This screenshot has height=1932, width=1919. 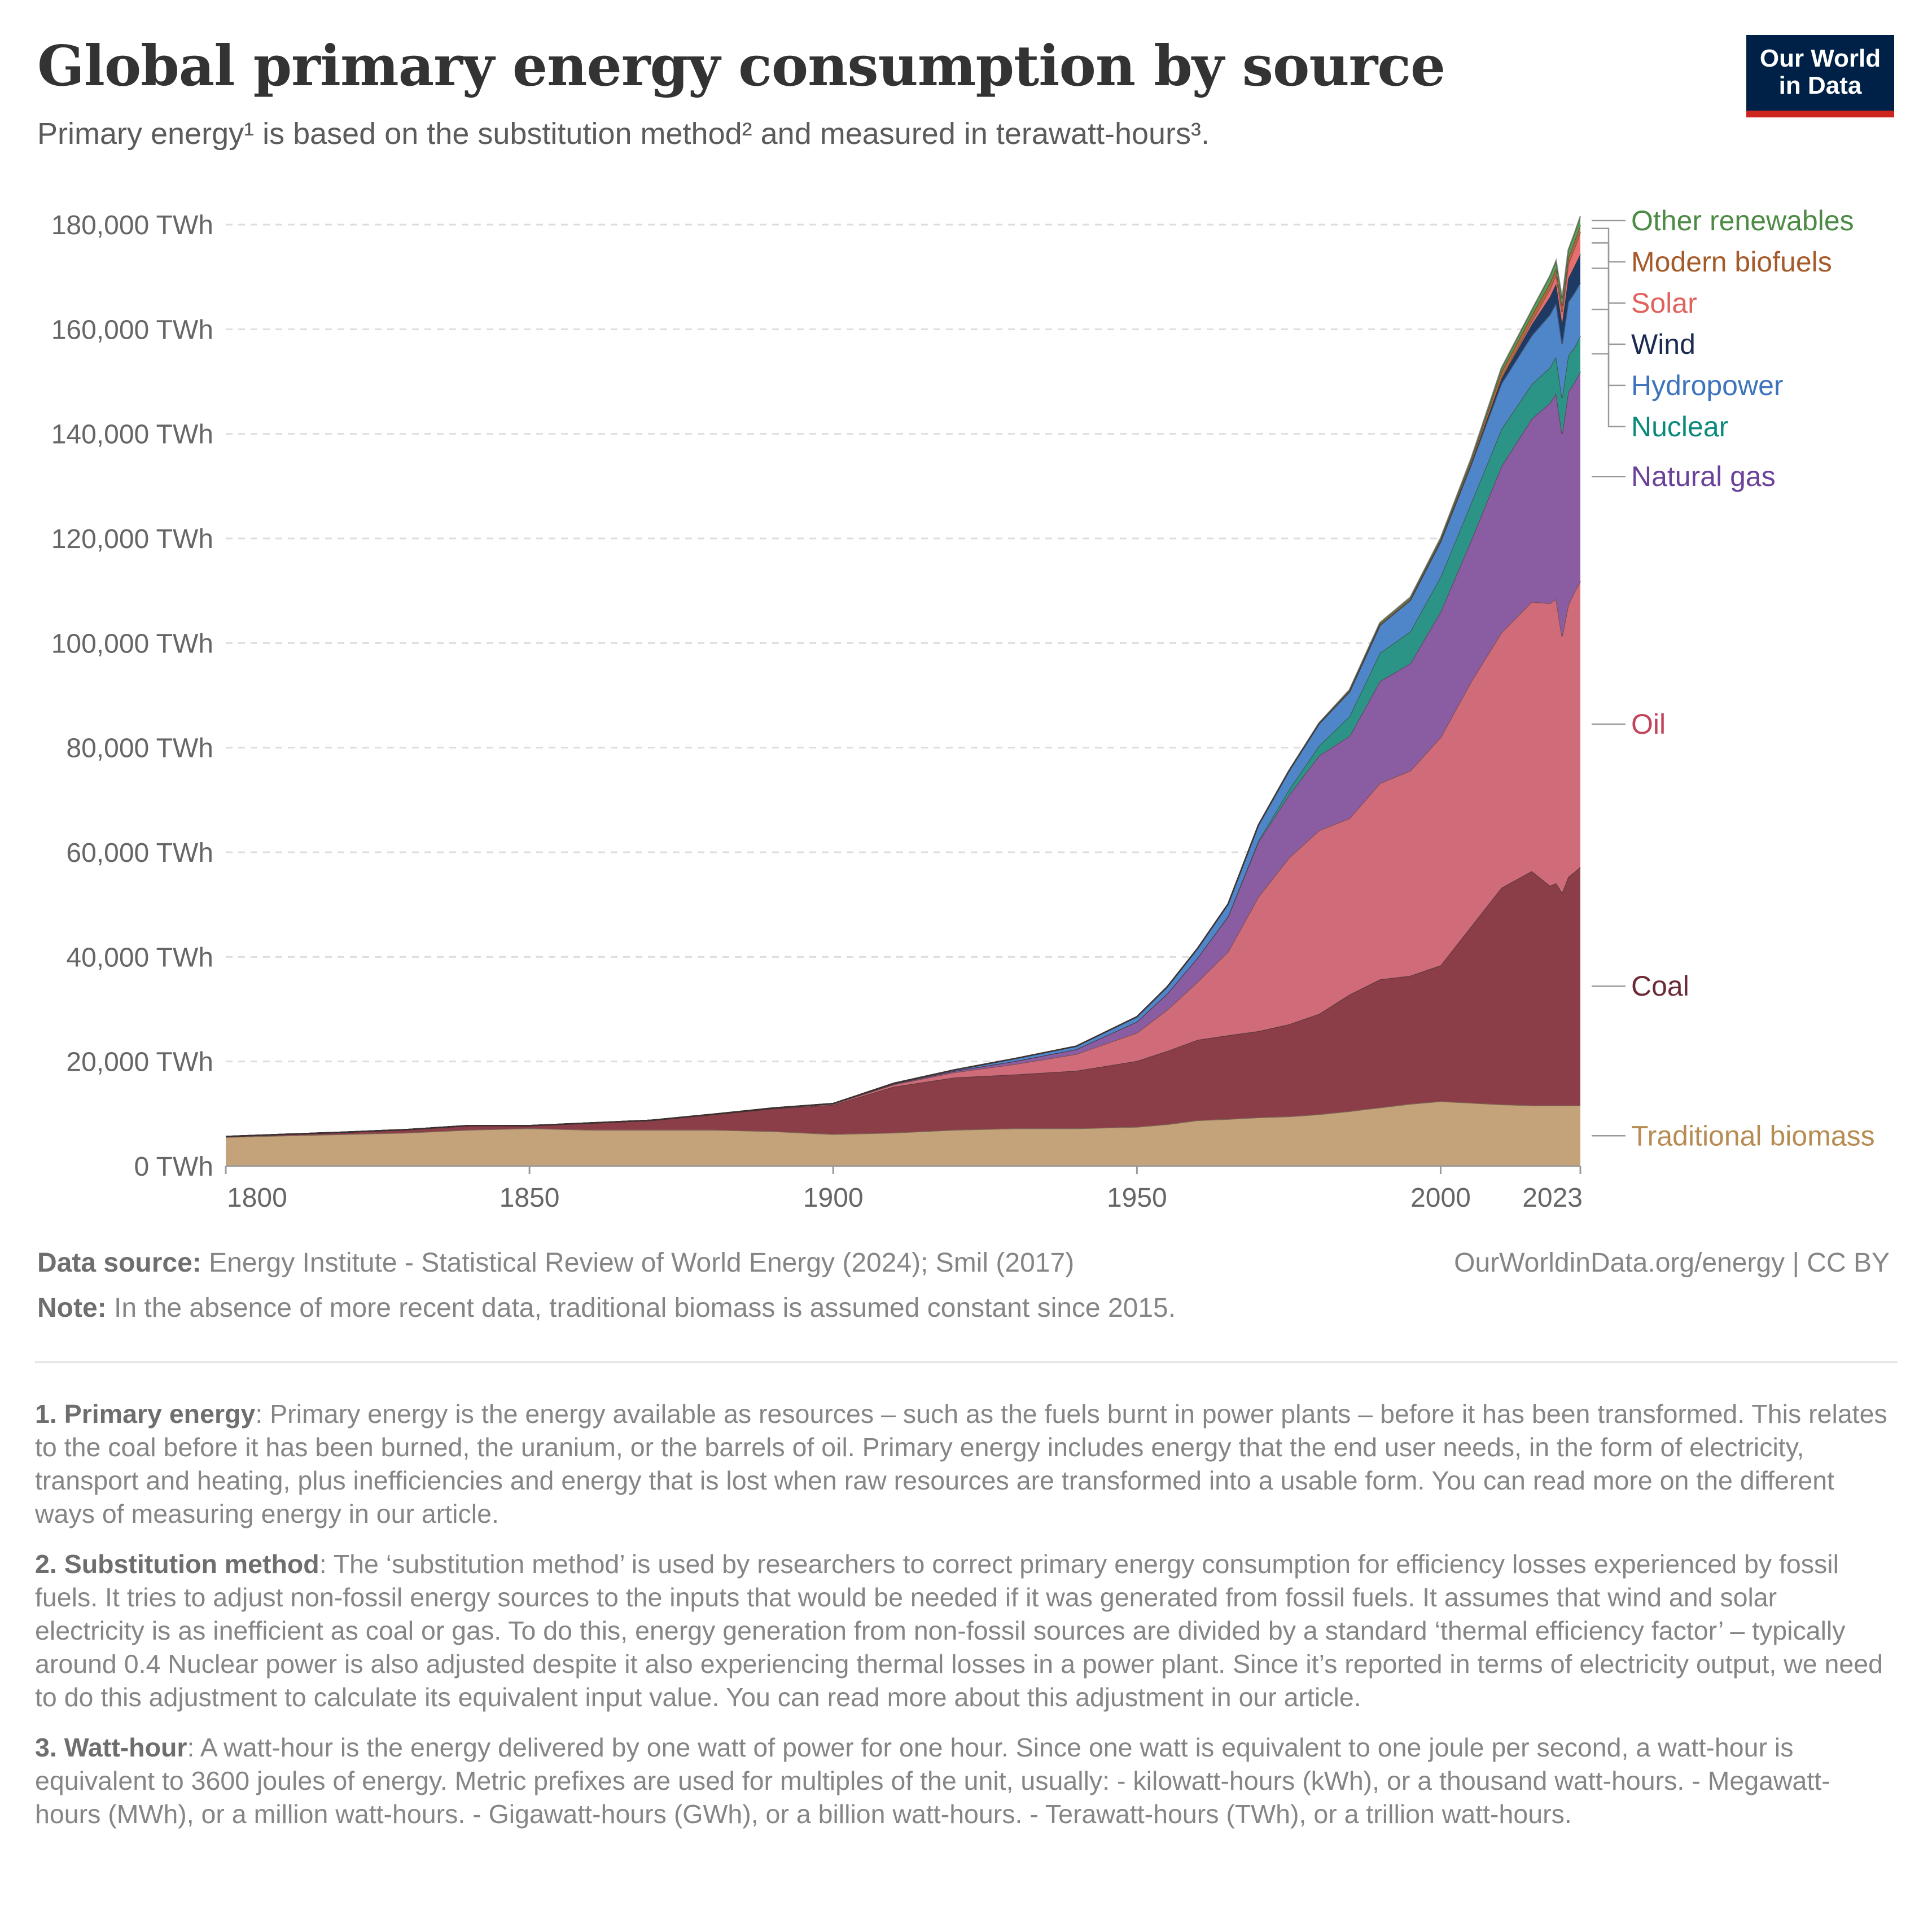 I want to click on footnote-2-label: 2. Substitution method, so click(x=177, y=1564).